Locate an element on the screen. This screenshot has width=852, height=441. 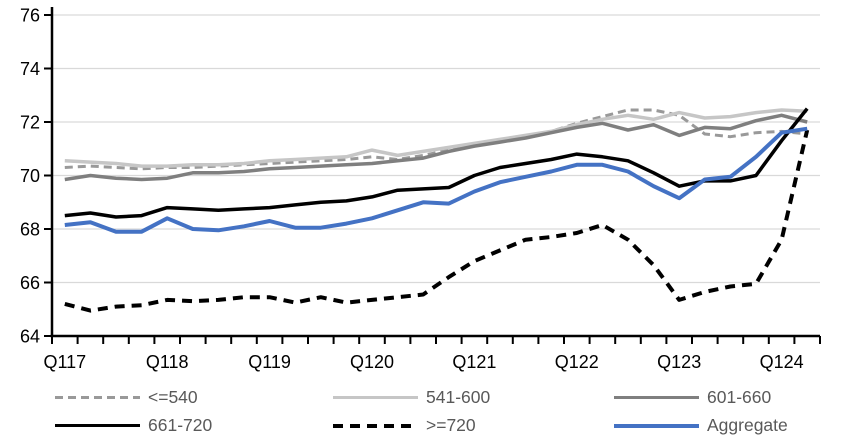
series-line--540 is located at coordinates (436, 139).